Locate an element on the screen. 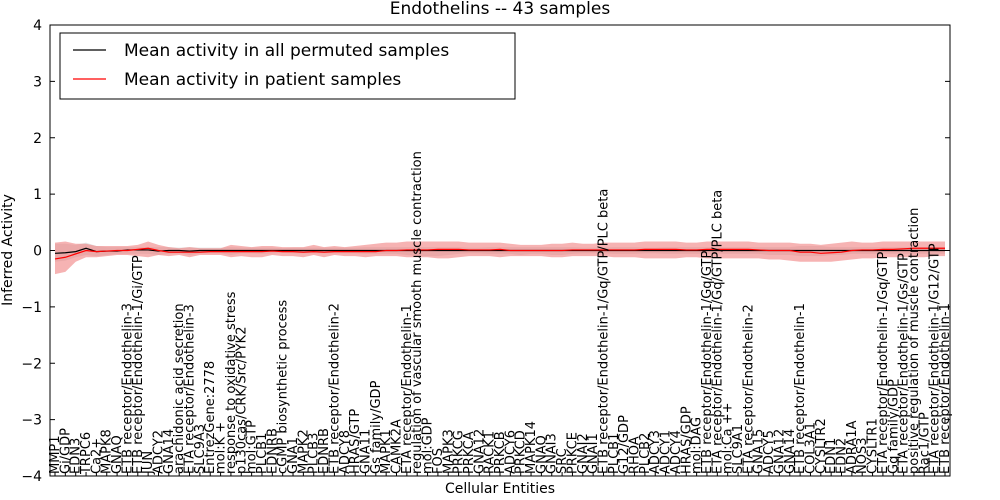 The image size is (1000, 500). x-tick-label: ETB receptor/Endothelin-1/Gi/GTP is located at coordinates (138, 364).